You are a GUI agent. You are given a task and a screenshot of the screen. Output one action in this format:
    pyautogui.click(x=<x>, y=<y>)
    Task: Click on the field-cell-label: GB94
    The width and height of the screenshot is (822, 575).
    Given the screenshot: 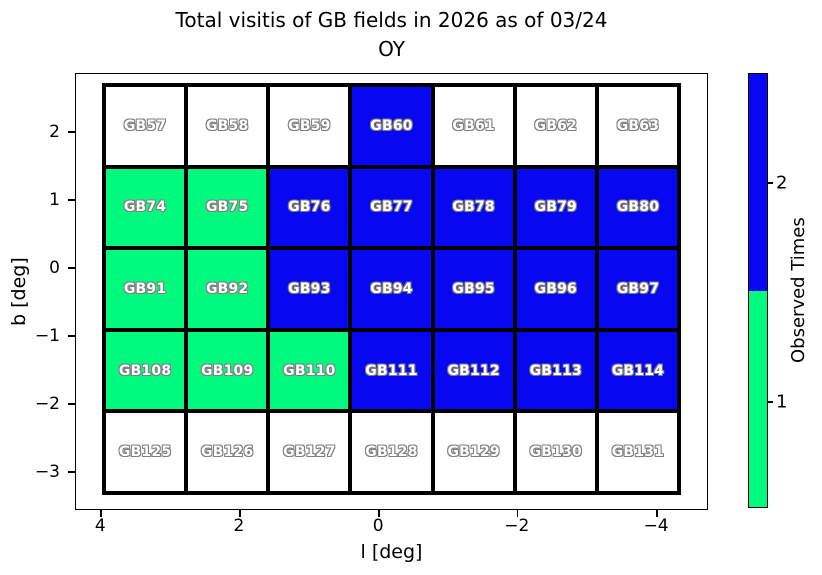 What is the action you would take?
    pyautogui.click(x=391, y=288)
    